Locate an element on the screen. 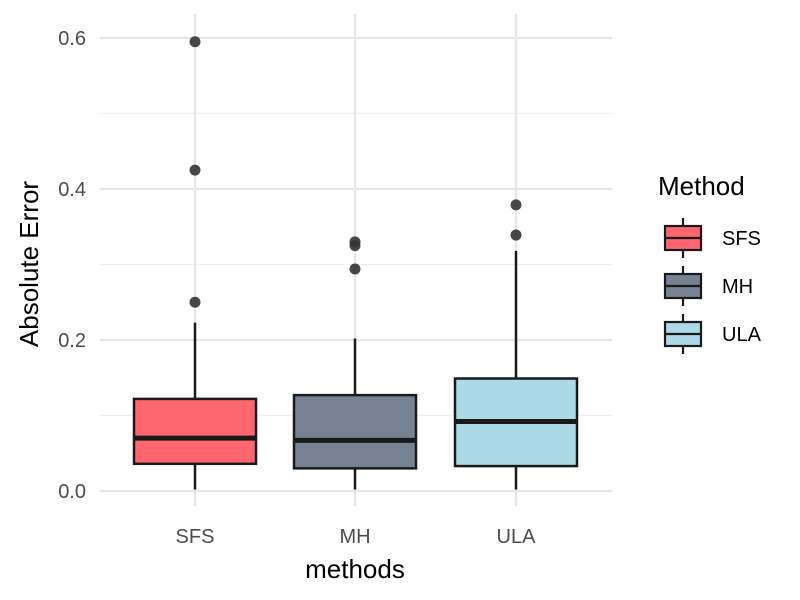 Image resolution: width=800 pixels, height=600 pixels. y-tick-label: 0.2 is located at coordinates (72, 341).